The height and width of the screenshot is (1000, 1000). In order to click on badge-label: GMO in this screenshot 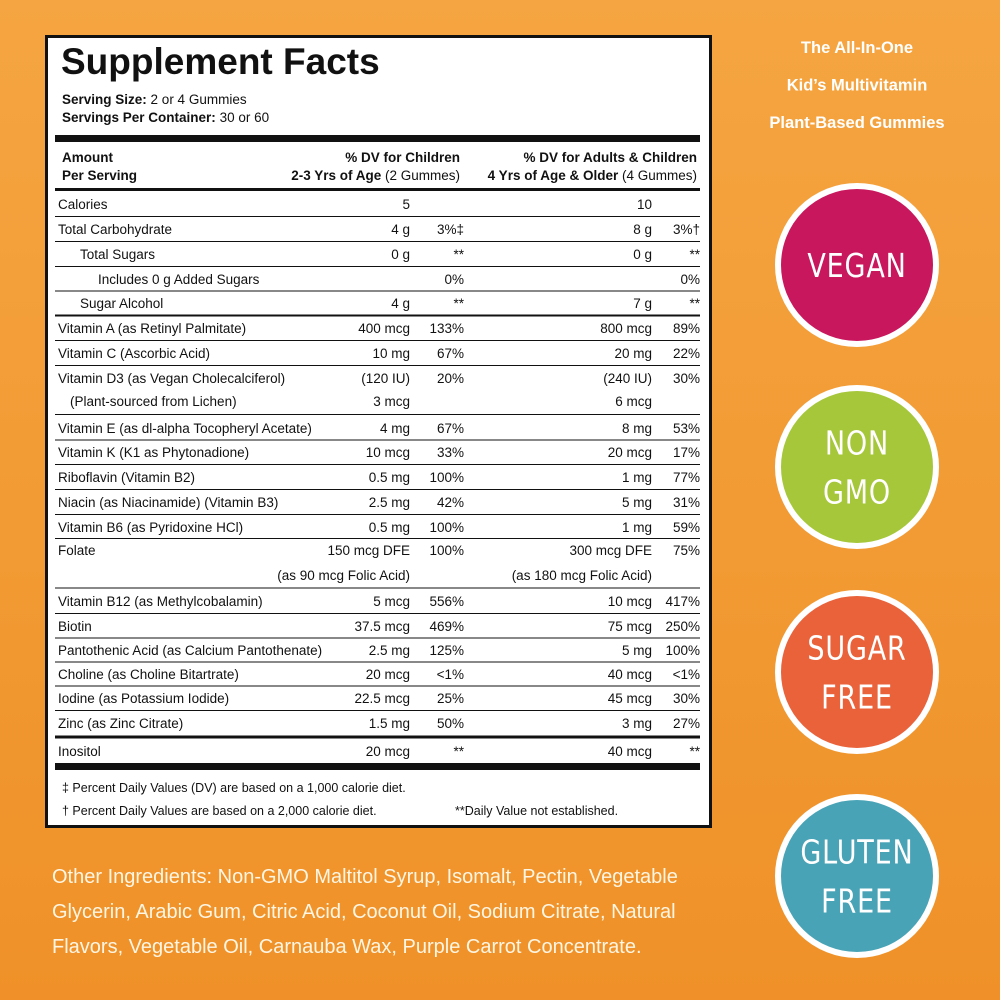, I will do `click(857, 493)`.